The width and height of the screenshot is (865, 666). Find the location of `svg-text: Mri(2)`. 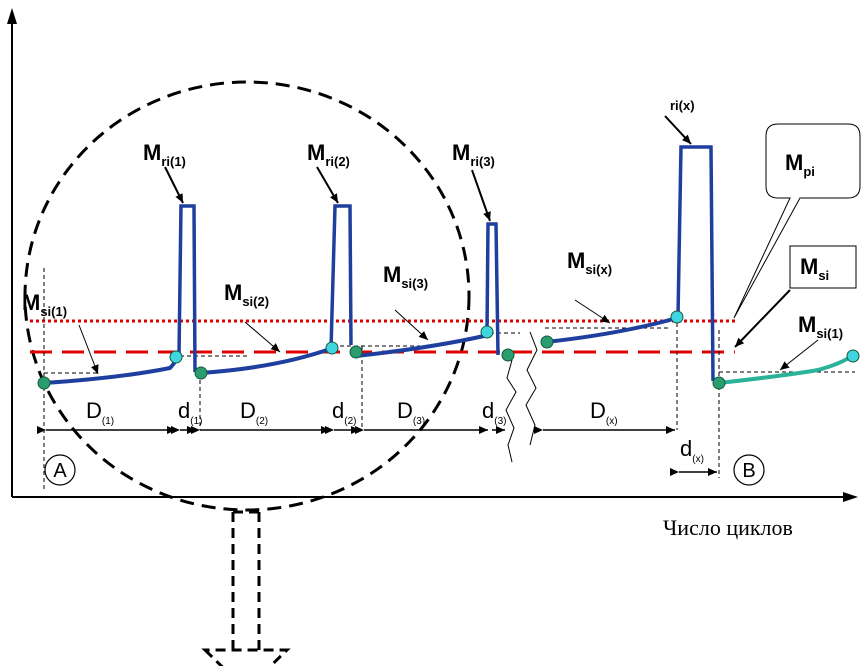

svg-text: Mri(2) is located at coordinates (328, 154).